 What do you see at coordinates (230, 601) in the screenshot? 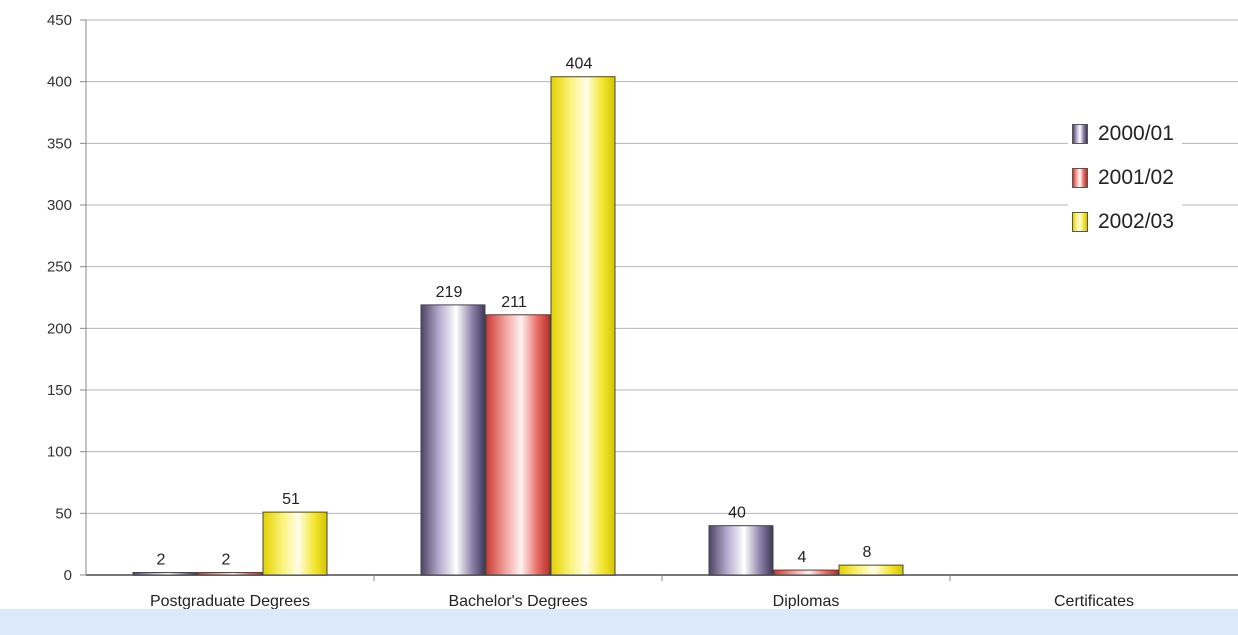
I see `x-category-label: Postgraduate Degrees` at bounding box center [230, 601].